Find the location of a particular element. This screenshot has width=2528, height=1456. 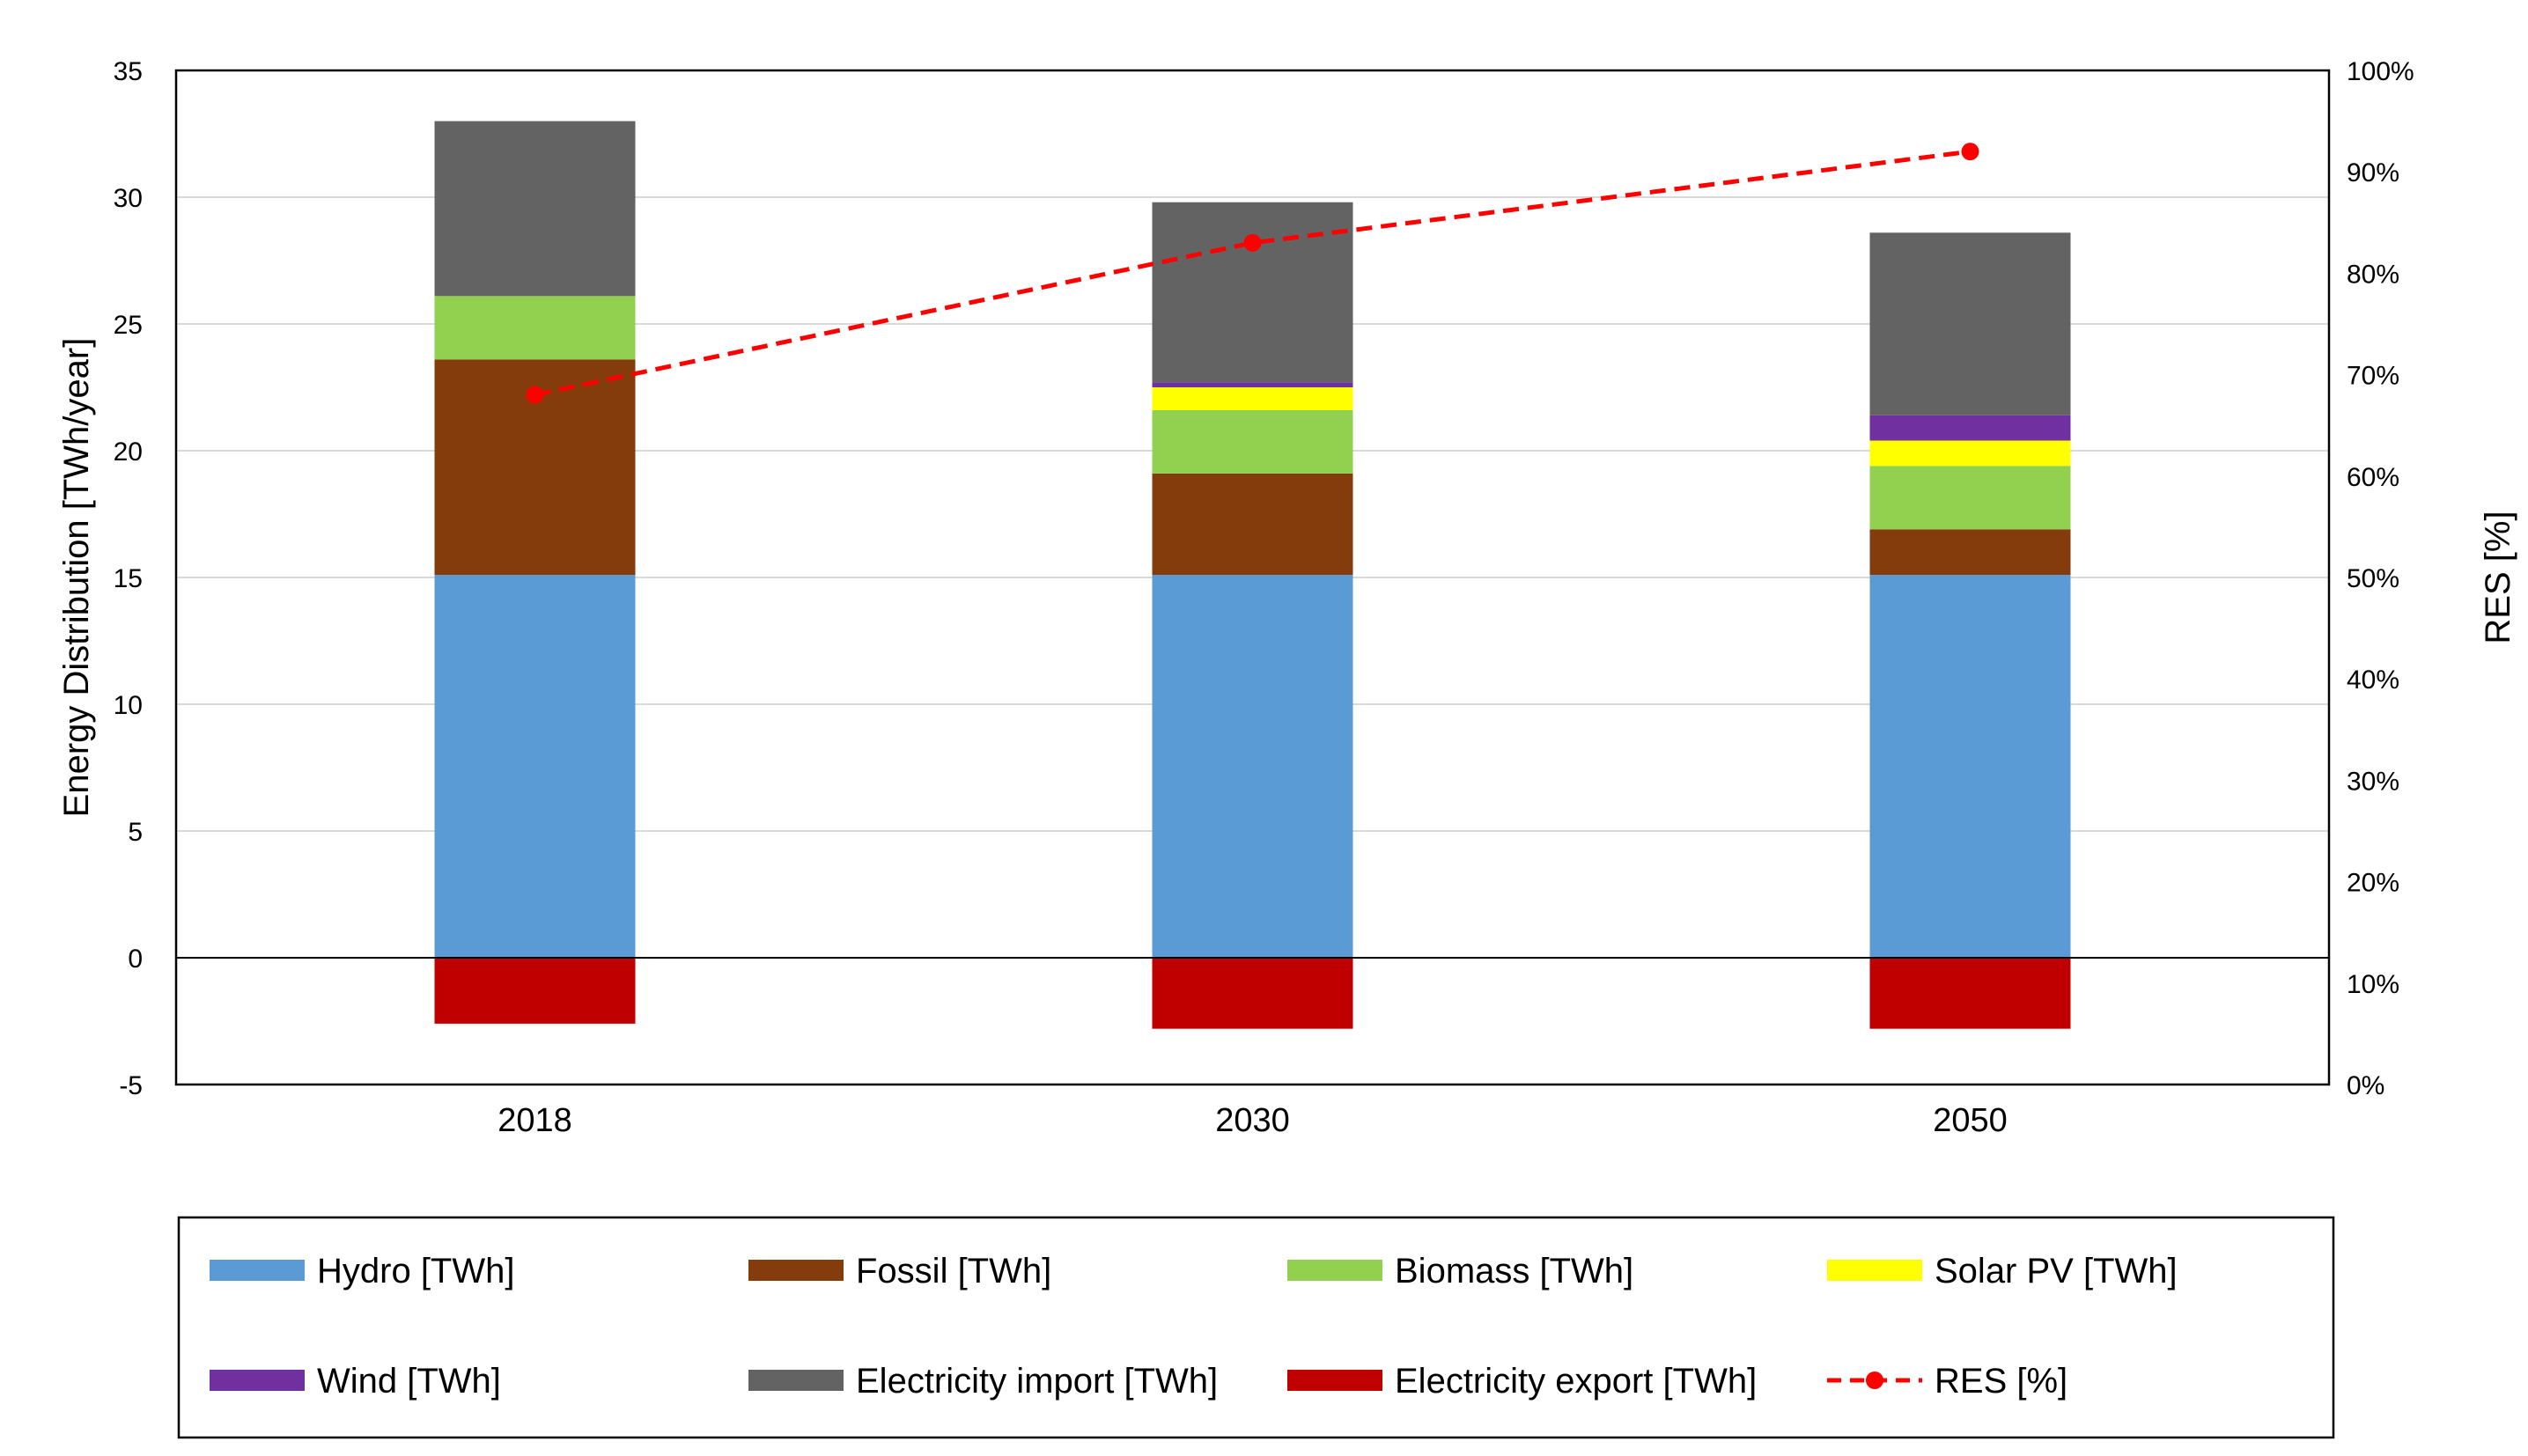

legend-label-res: RES [%] is located at coordinates (2001, 1381).